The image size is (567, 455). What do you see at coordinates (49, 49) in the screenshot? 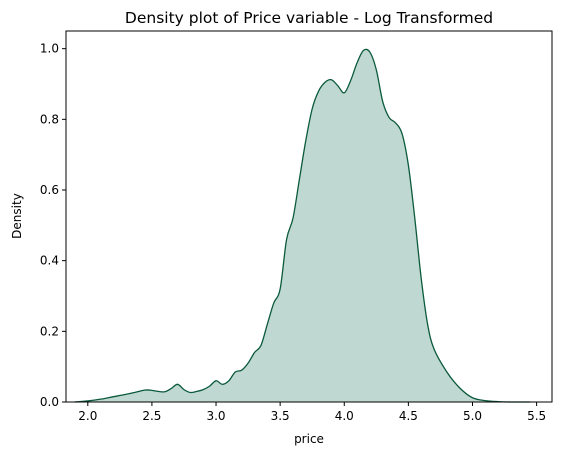
I see `y-tick-label: 1.0` at bounding box center [49, 49].